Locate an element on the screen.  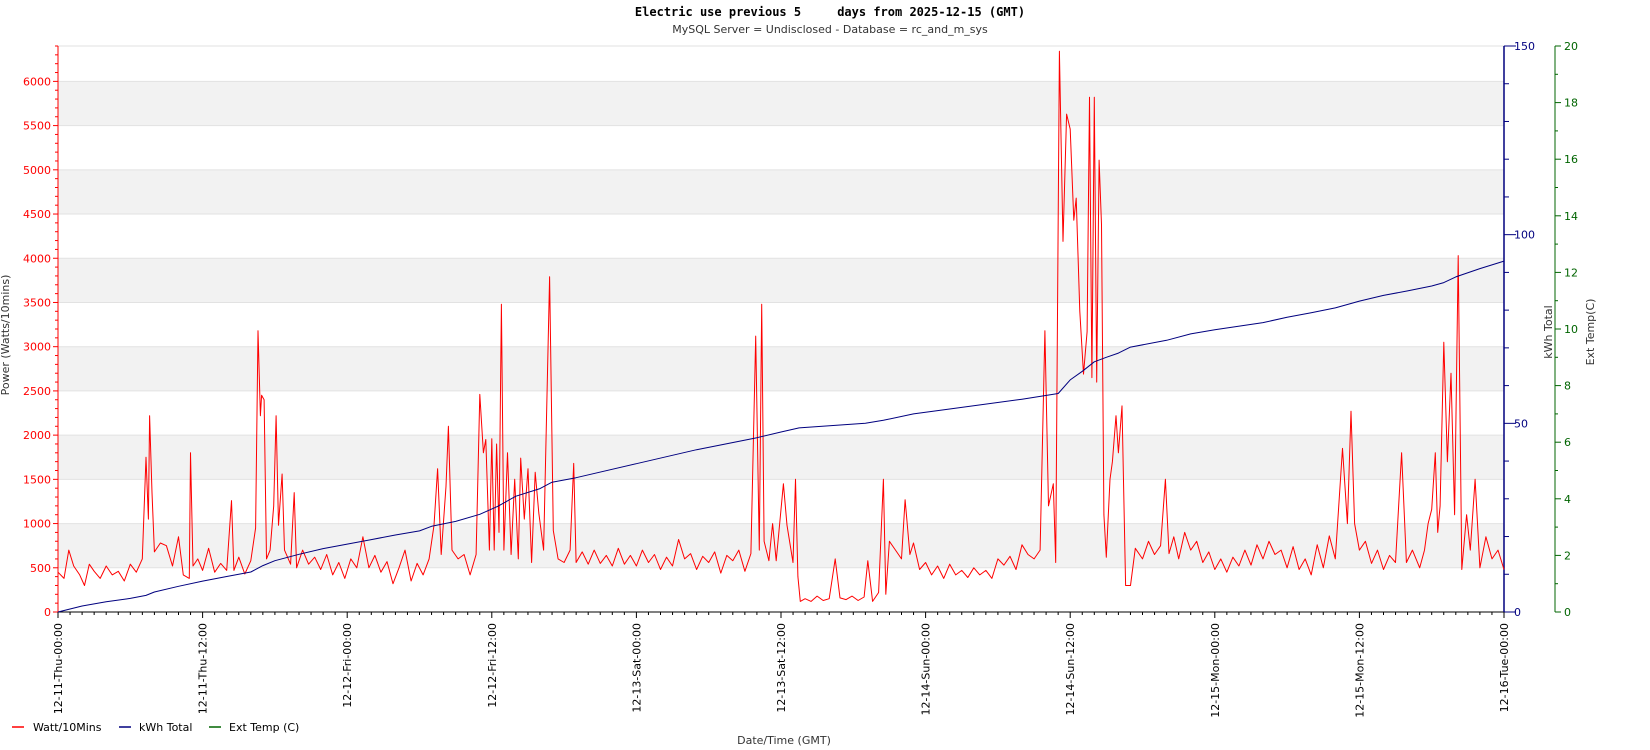
legend: Watt/10Mins kWh Total Ext Temp (C) is located at coordinates (155, 727).